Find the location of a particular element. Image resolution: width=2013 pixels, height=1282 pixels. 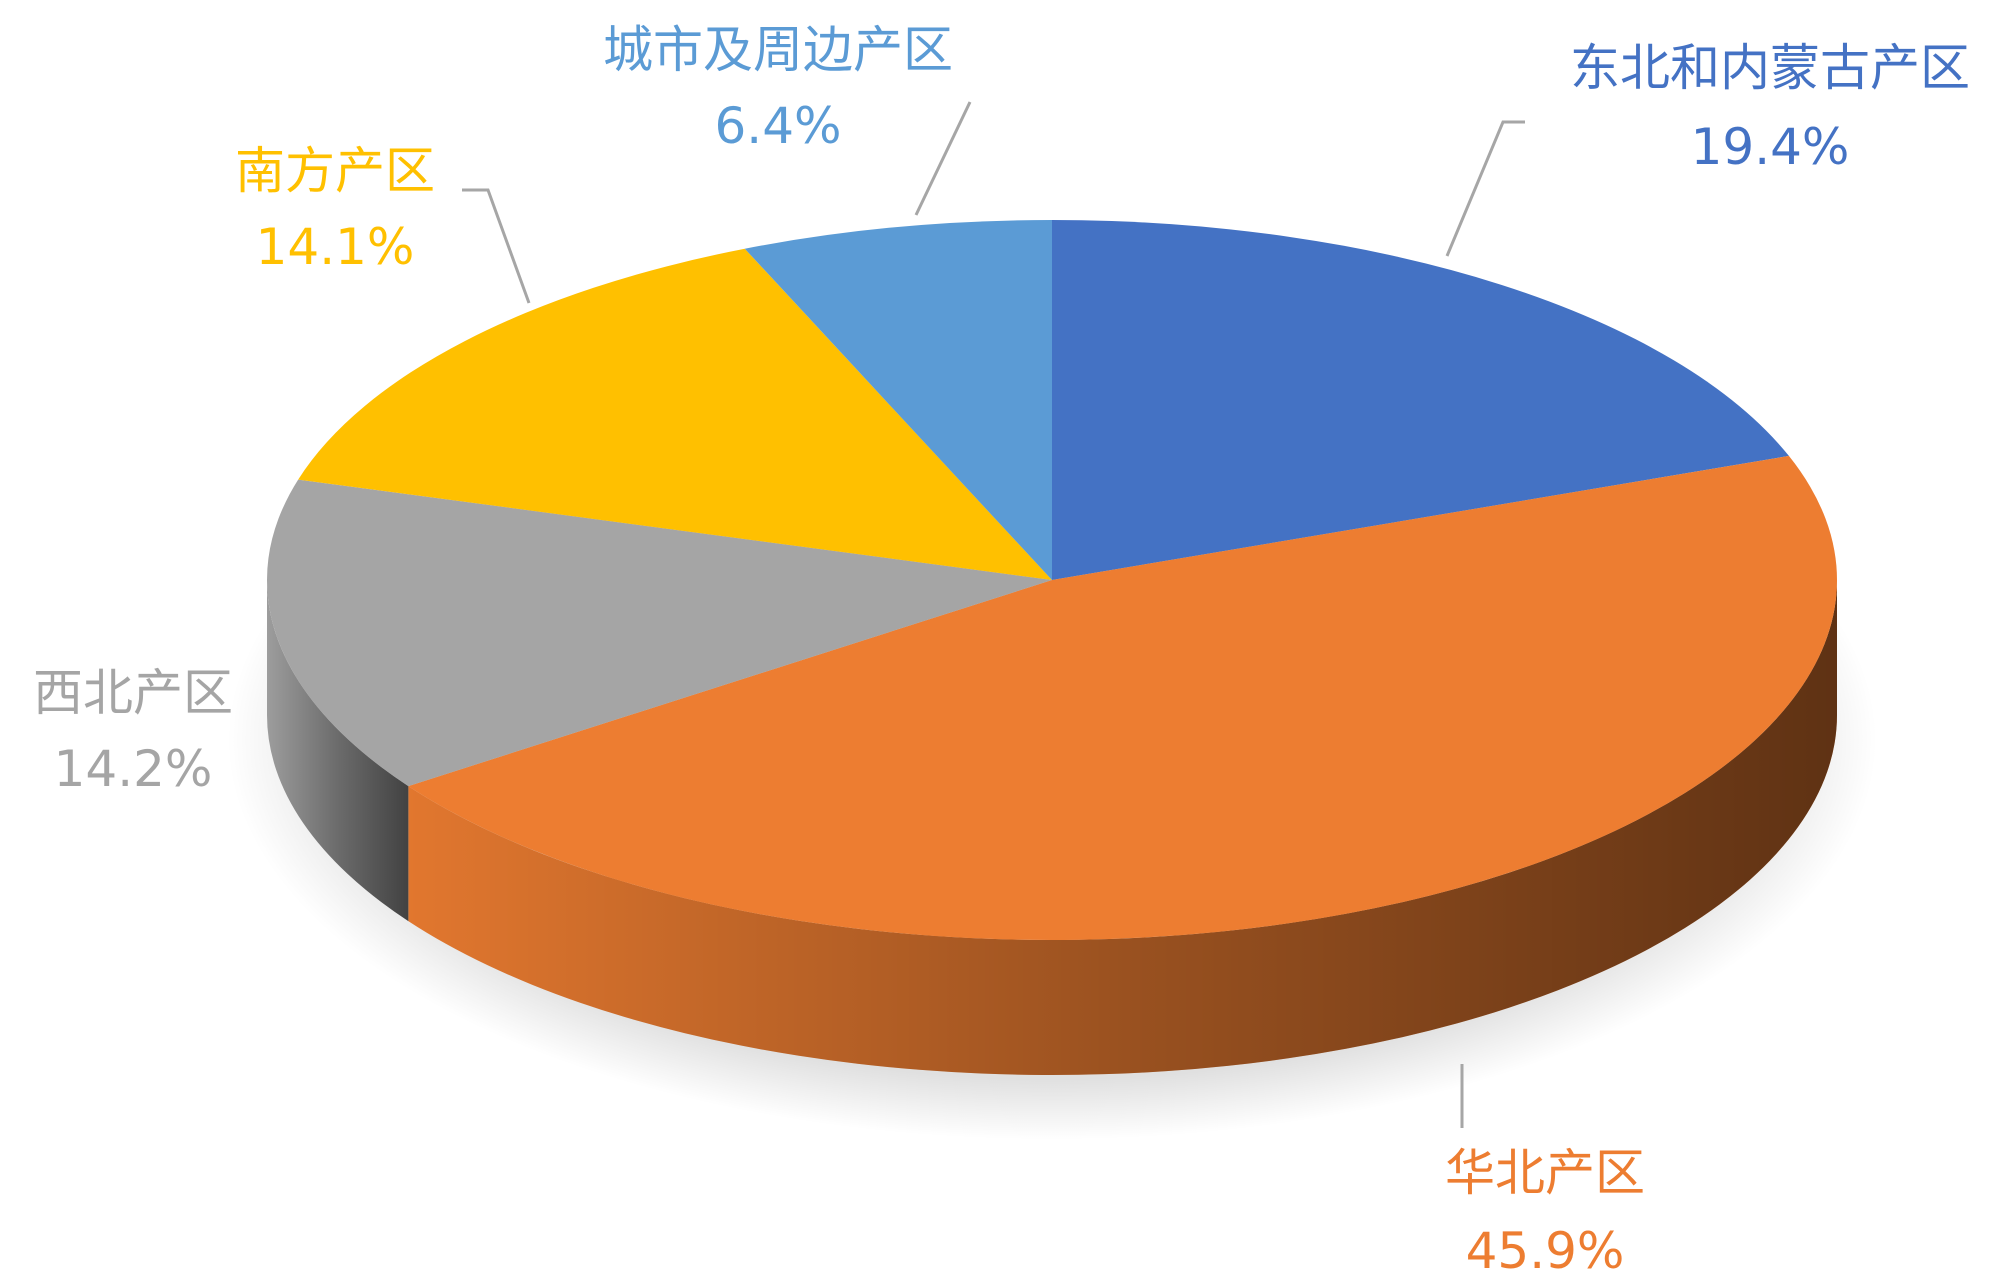

value-north: 45.9% is located at coordinates (1545, 1251).